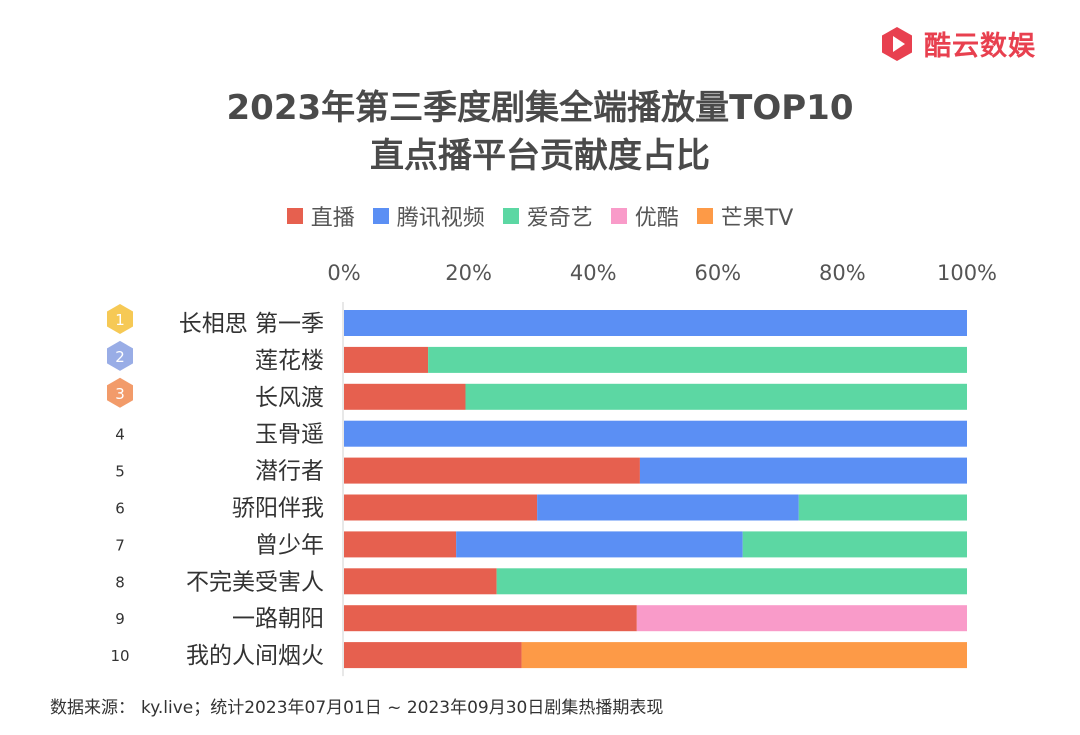  Describe the element at coordinates (119, 656) in the screenshot. I see `rank-number: 10` at that location.